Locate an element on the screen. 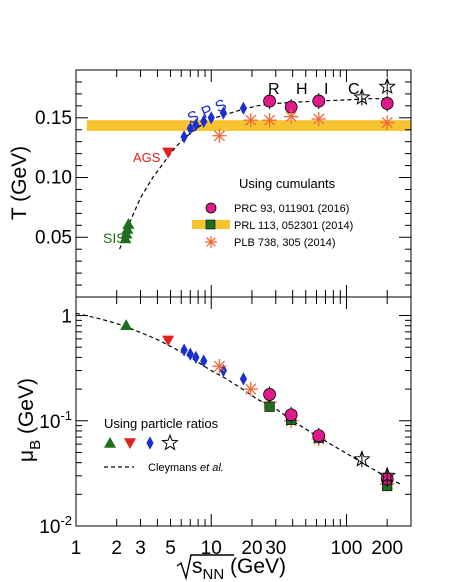 This screenshot has height=582, width=450. x-tick-label: 30 is located at coordinates (275, 548).